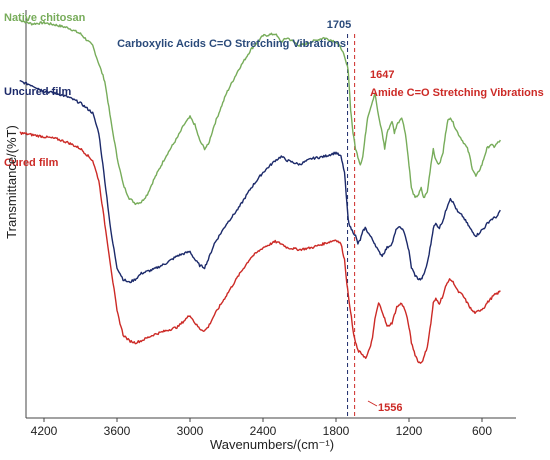 The height and width of the screenshot is (460, 550). What do you see at coordinates (339, 25) in the screenshot?
I see `annotation-1705-number: 1705` at bounding box center [339, 25].